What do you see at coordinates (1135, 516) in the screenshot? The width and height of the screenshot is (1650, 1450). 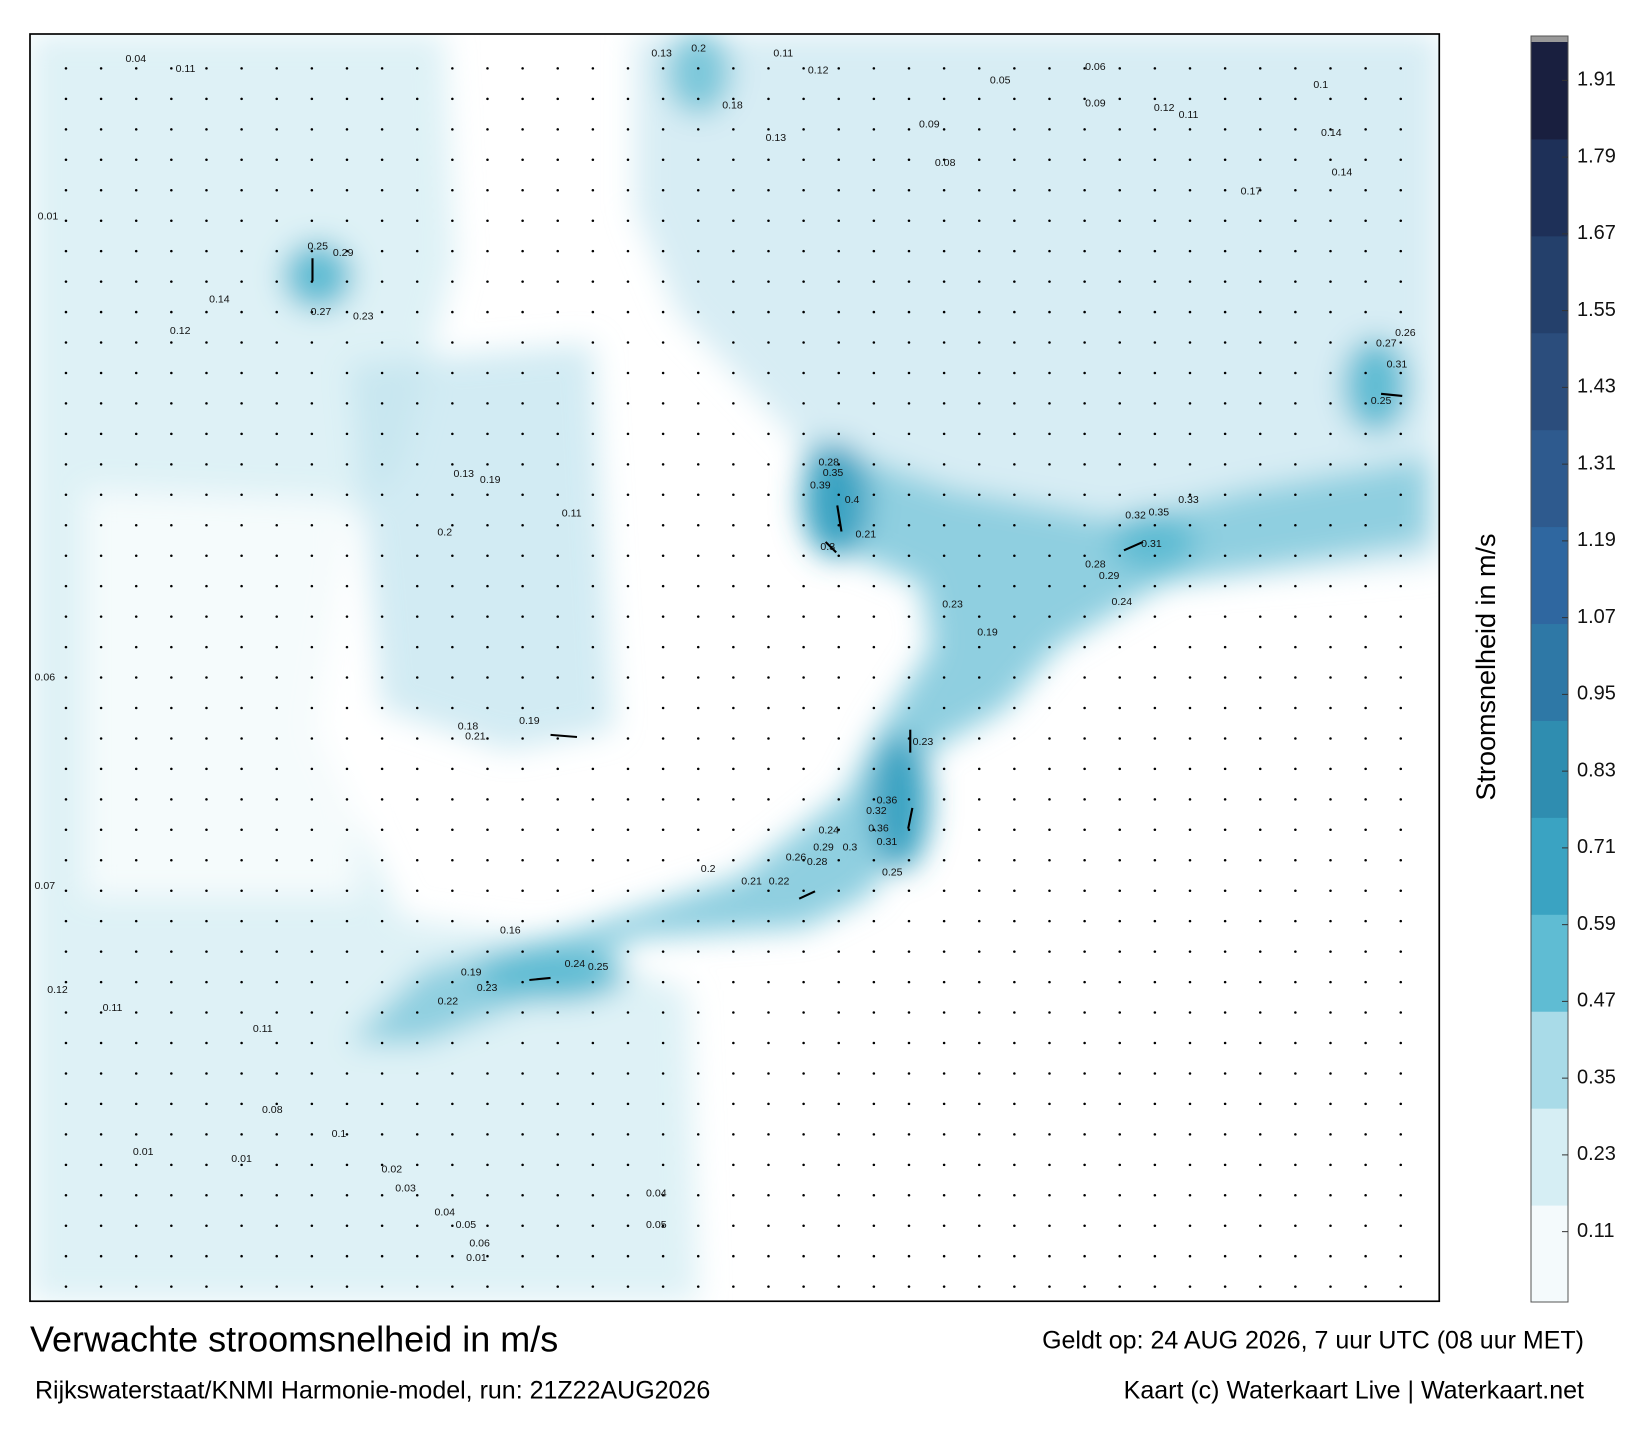 I see `speed-label: 0.32` at bounding box center [1135, 516].